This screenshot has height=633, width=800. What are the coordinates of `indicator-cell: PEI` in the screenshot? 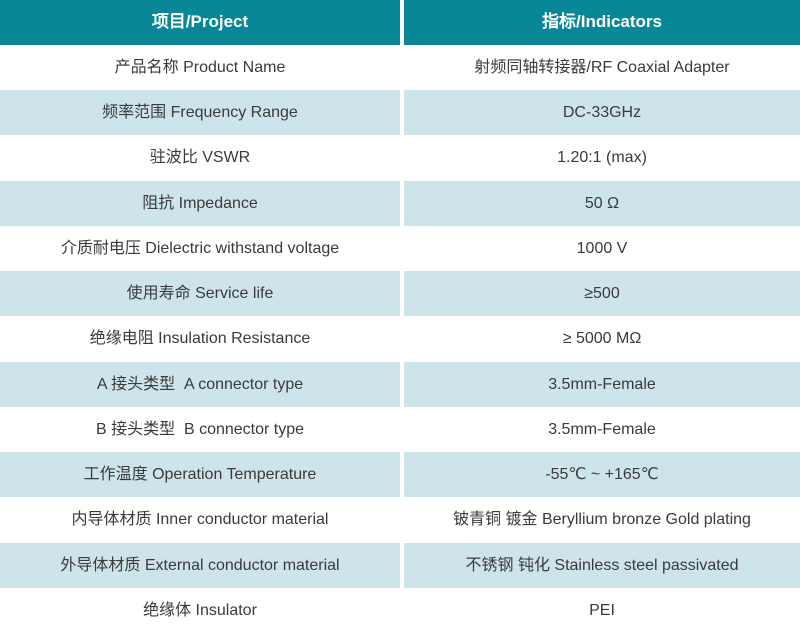 It's located at (602, 610).